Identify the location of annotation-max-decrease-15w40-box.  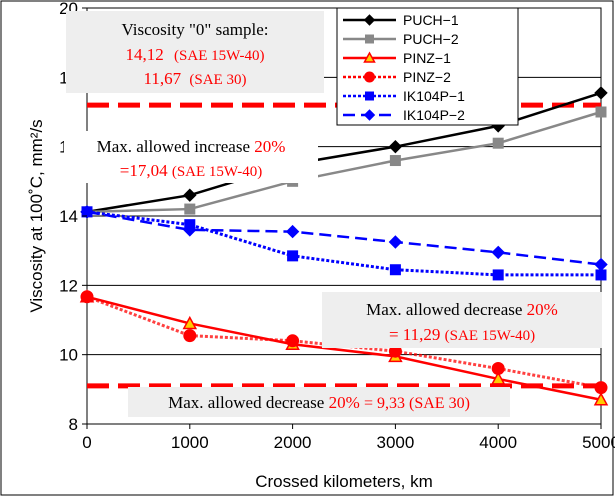
(462, 320).